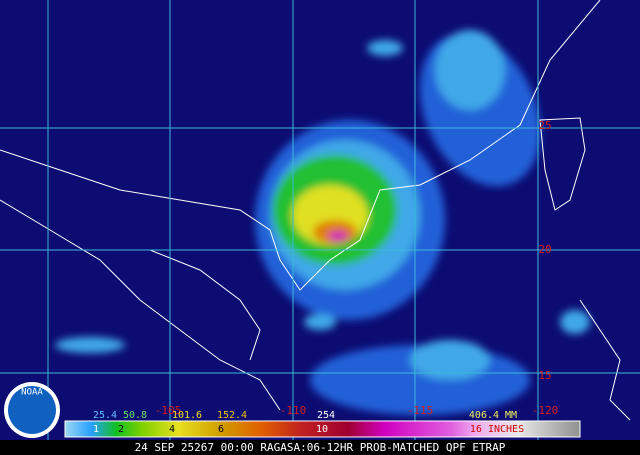 The image size is (640, 455). Describe the element at coordinates (544, 125) in the screenshot. I see `lat-label: 25` at that location.